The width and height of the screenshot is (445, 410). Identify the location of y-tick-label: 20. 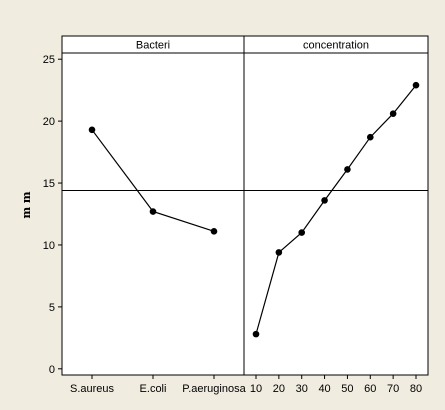
(49, 122).